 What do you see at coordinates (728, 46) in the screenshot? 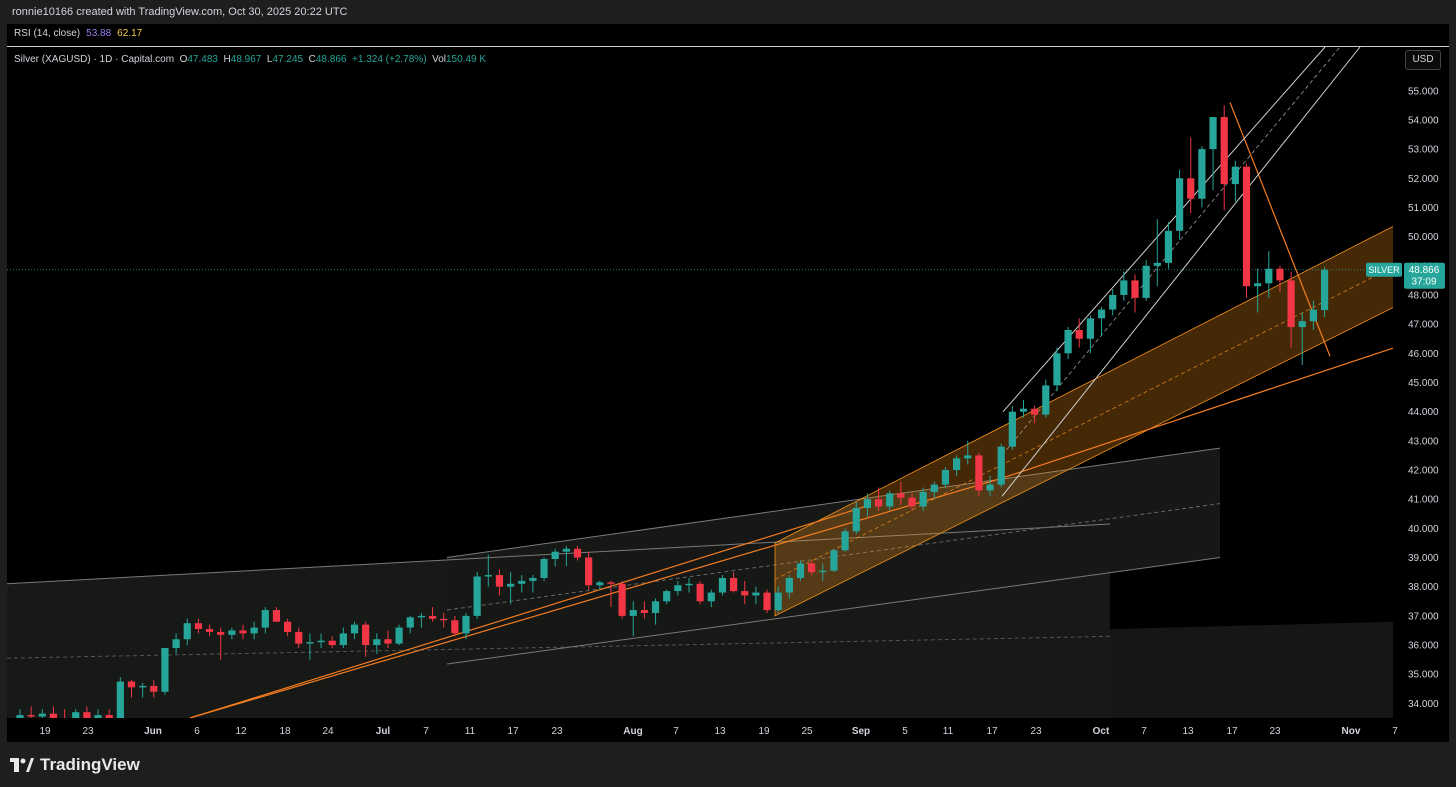
I see `pane-separator` at bounding box center [728, 46].